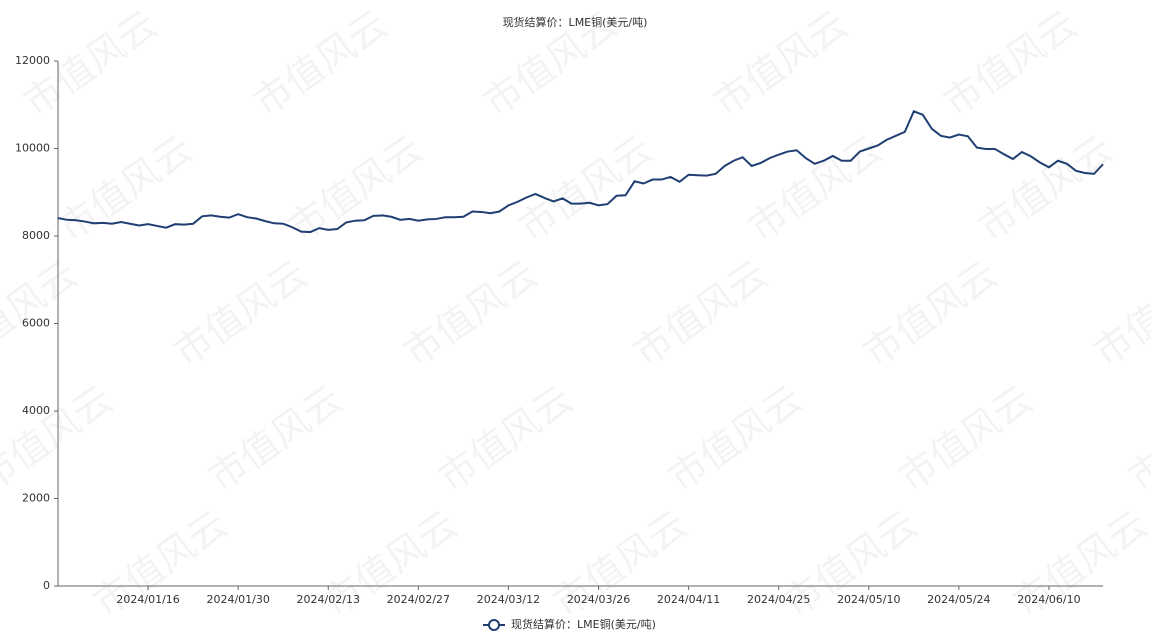 The width and height of the screenshot is (1151, 635). Describe the element at coordinates (46, 585) in the screenshot. I see `y-tick-label: 0` at that location.